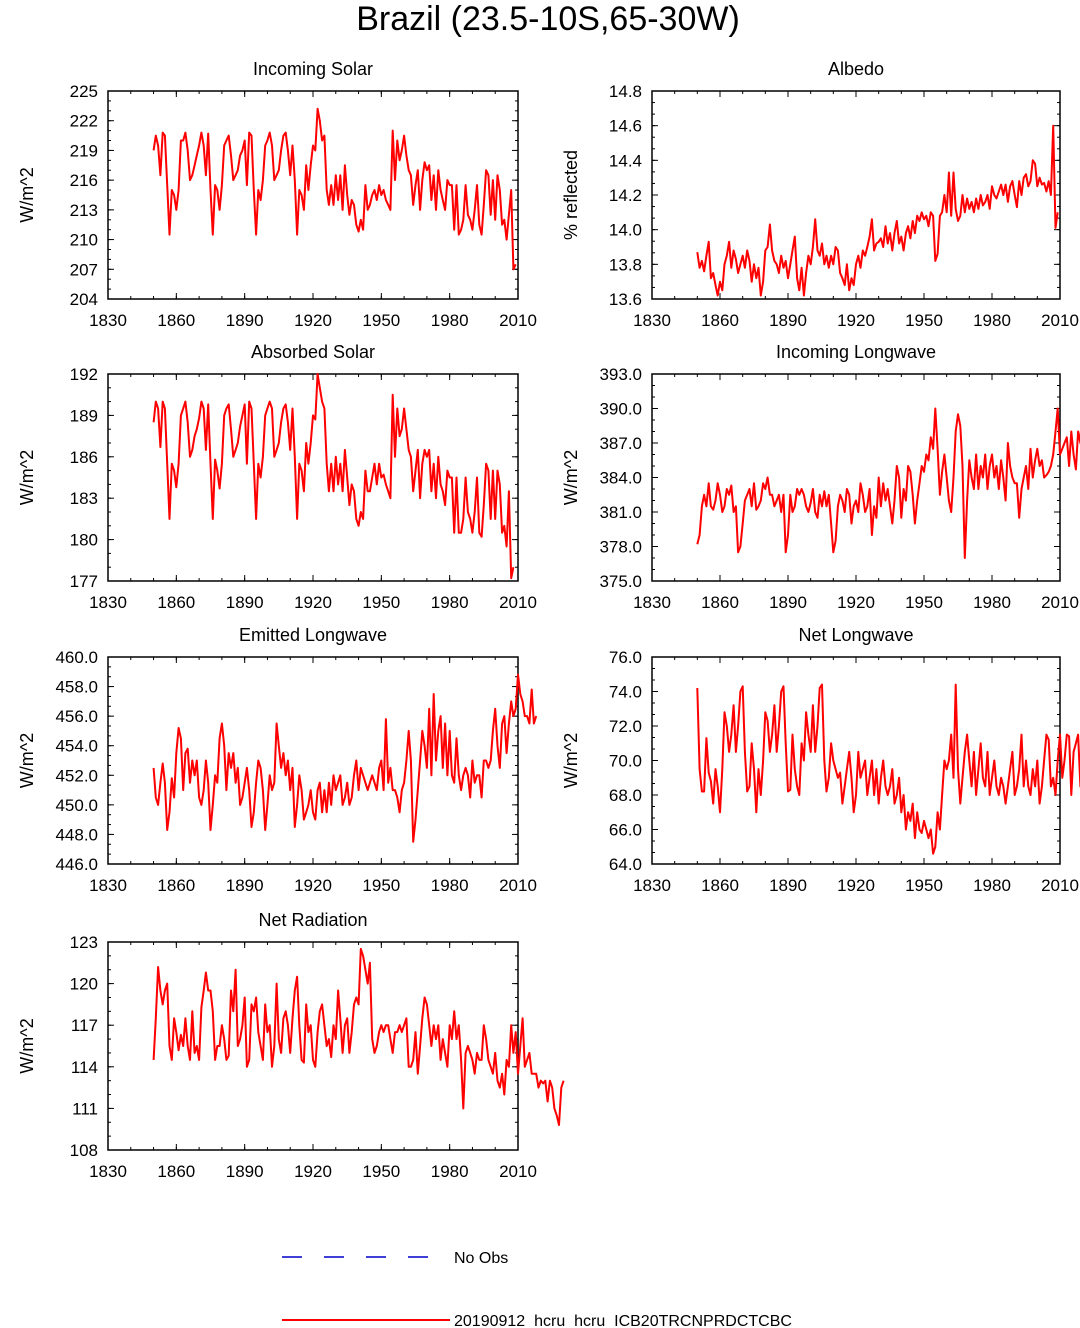 This screenshot has width=1080, height=1328. What do you see at coordinates (84, 984) in the screenshot?
I see `y-tick-label: 120` at bounding box center [84, 984].